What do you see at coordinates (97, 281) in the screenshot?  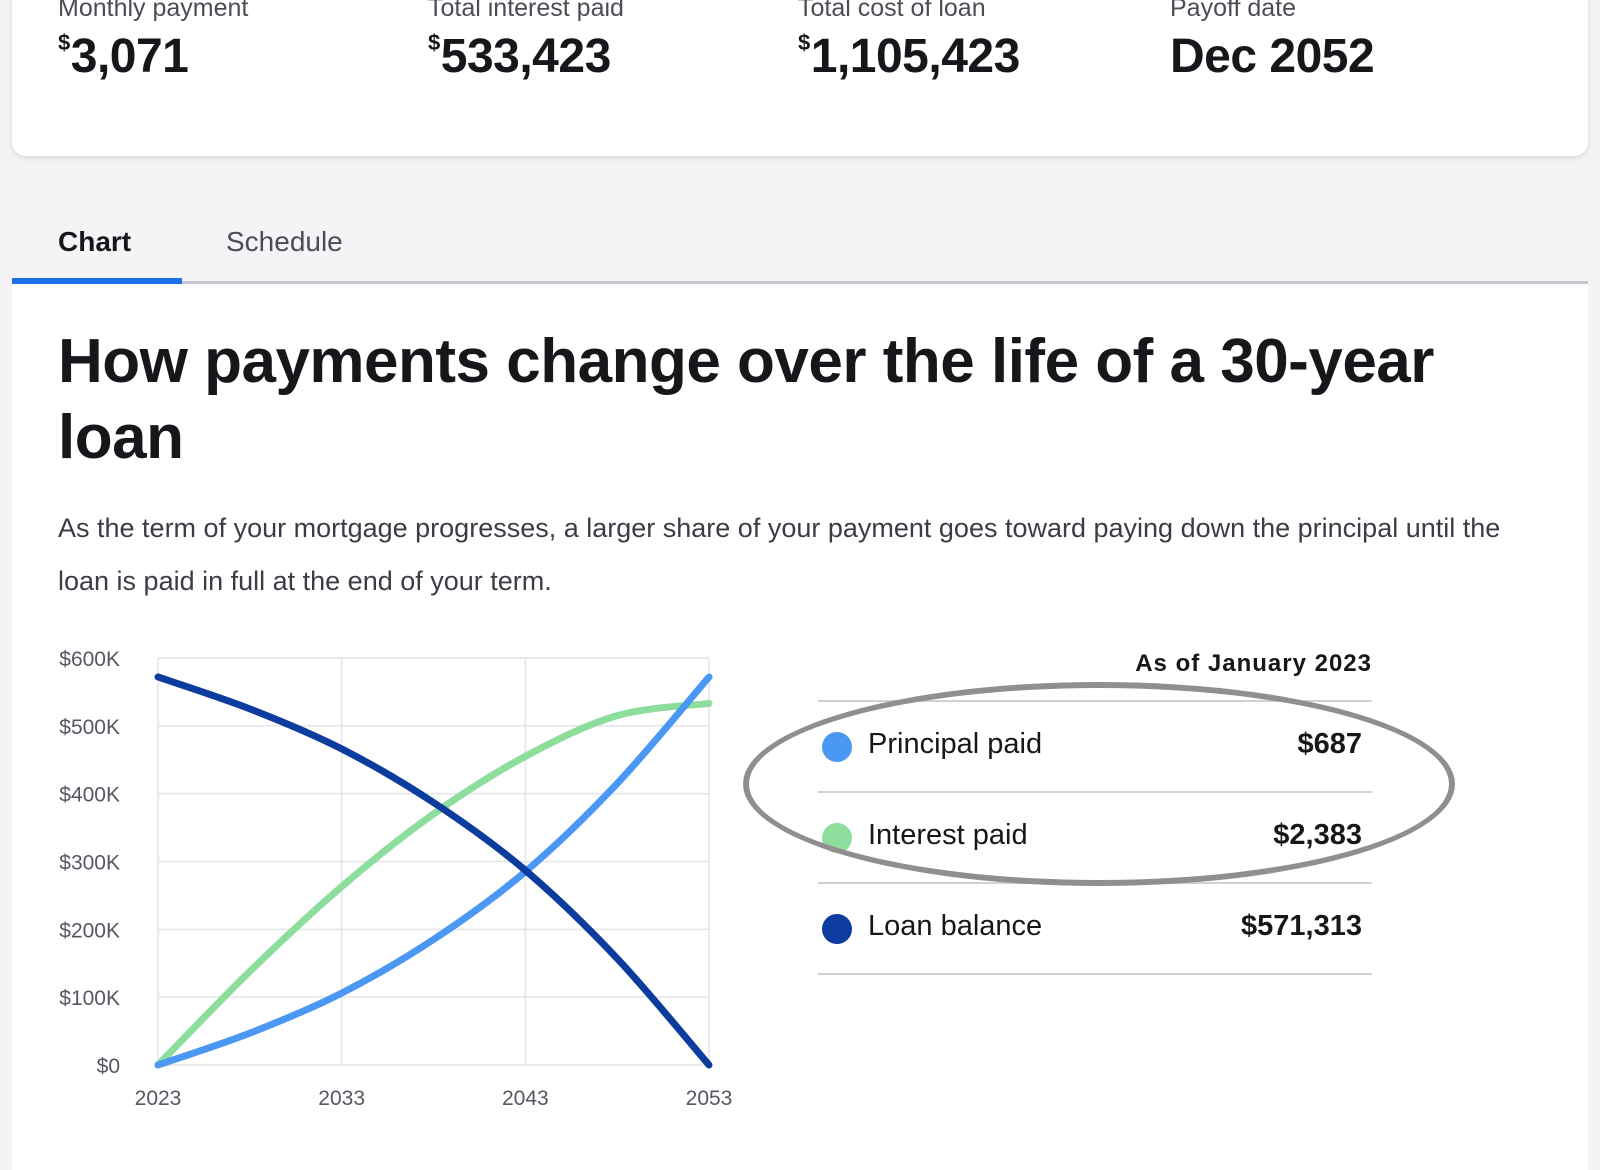 I see `active-tab-indicator` at bounding box center [97, 281].